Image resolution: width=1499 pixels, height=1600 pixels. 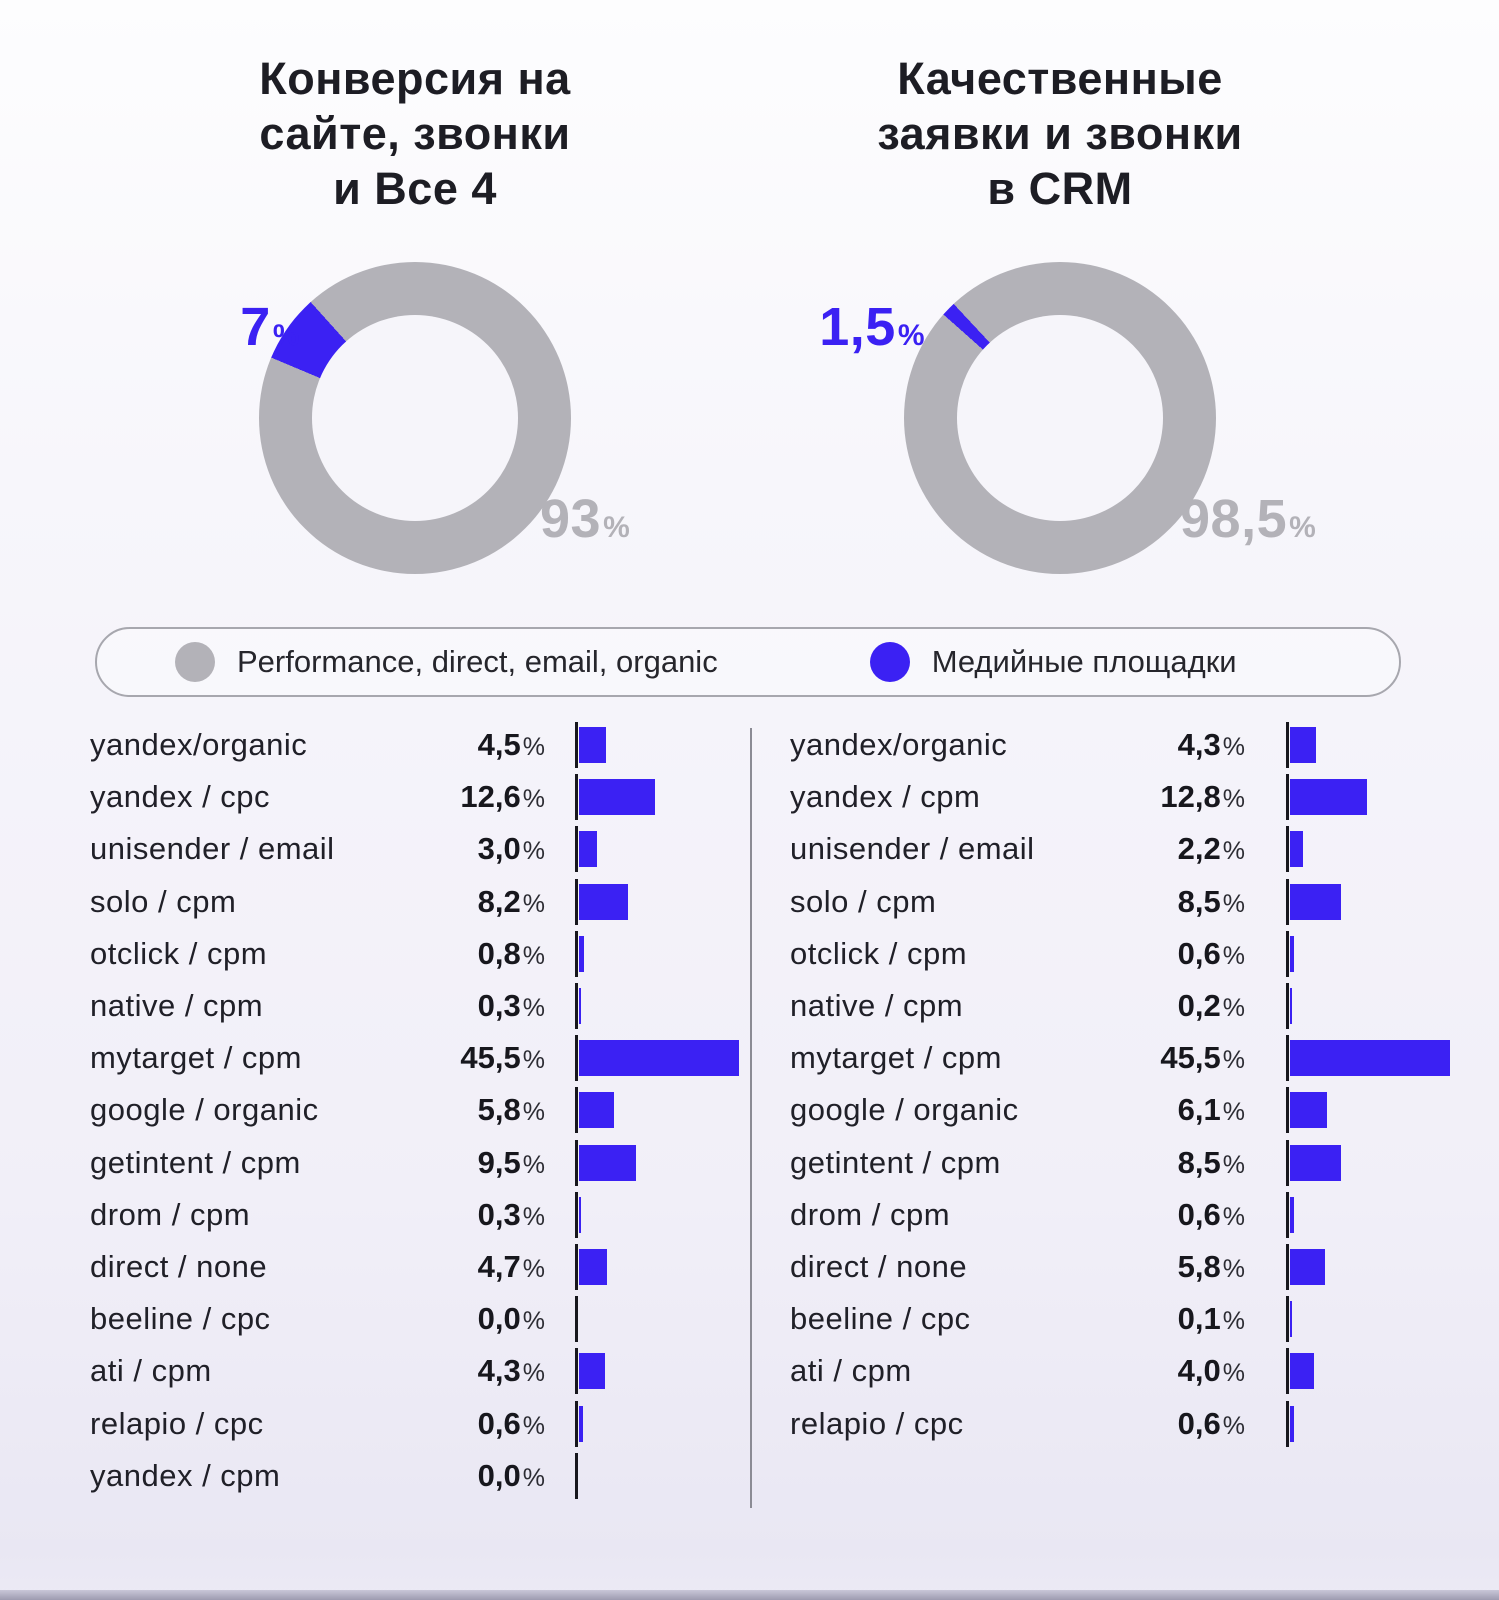 What do you see at coordinates (180, 797) in the screenshot?
I see `bar-label: yandex / cpc` at bounding box center [180, 797].